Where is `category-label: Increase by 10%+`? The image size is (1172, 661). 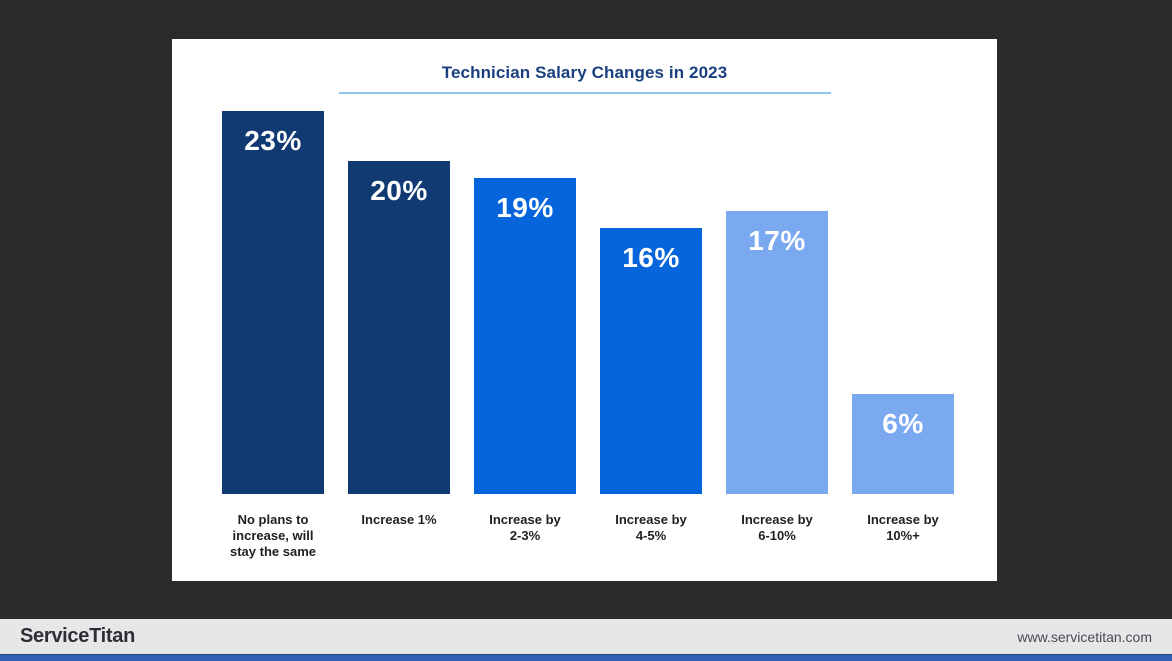 category-label: Increase by 10%+ is located at coordinates (903, 527).